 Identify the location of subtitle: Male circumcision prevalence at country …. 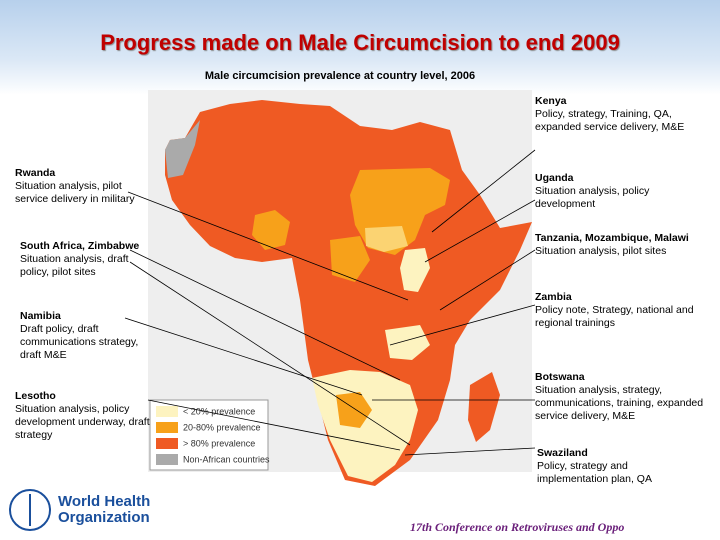
(340, 76).